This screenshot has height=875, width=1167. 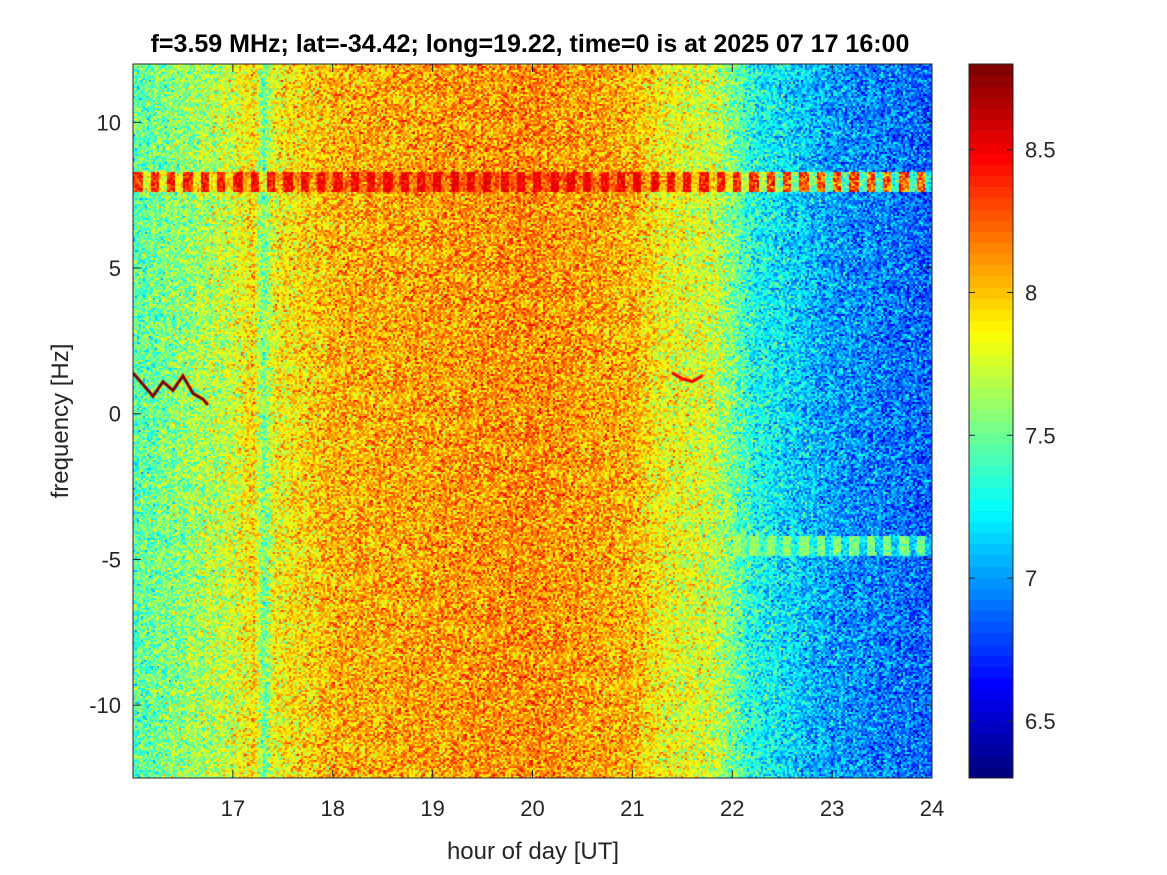 I want to click on y-axis-label: frequency [Hz], so click(x=60, y=421).